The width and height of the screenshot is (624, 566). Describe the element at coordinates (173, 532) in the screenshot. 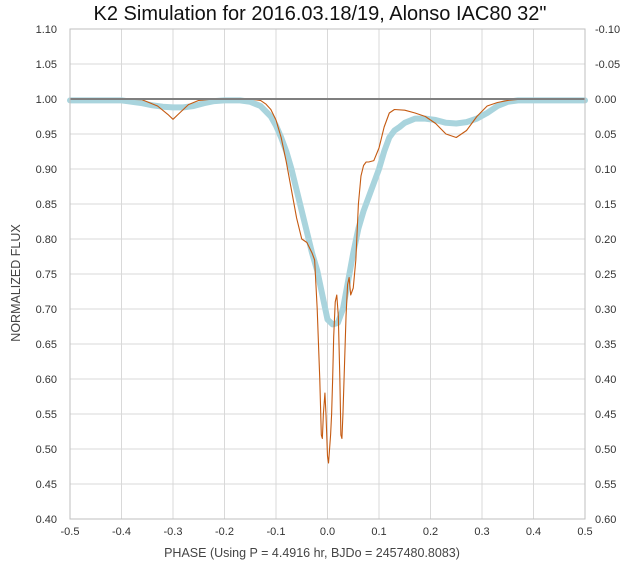

I see `x-tick-label: -0.3` at that location.